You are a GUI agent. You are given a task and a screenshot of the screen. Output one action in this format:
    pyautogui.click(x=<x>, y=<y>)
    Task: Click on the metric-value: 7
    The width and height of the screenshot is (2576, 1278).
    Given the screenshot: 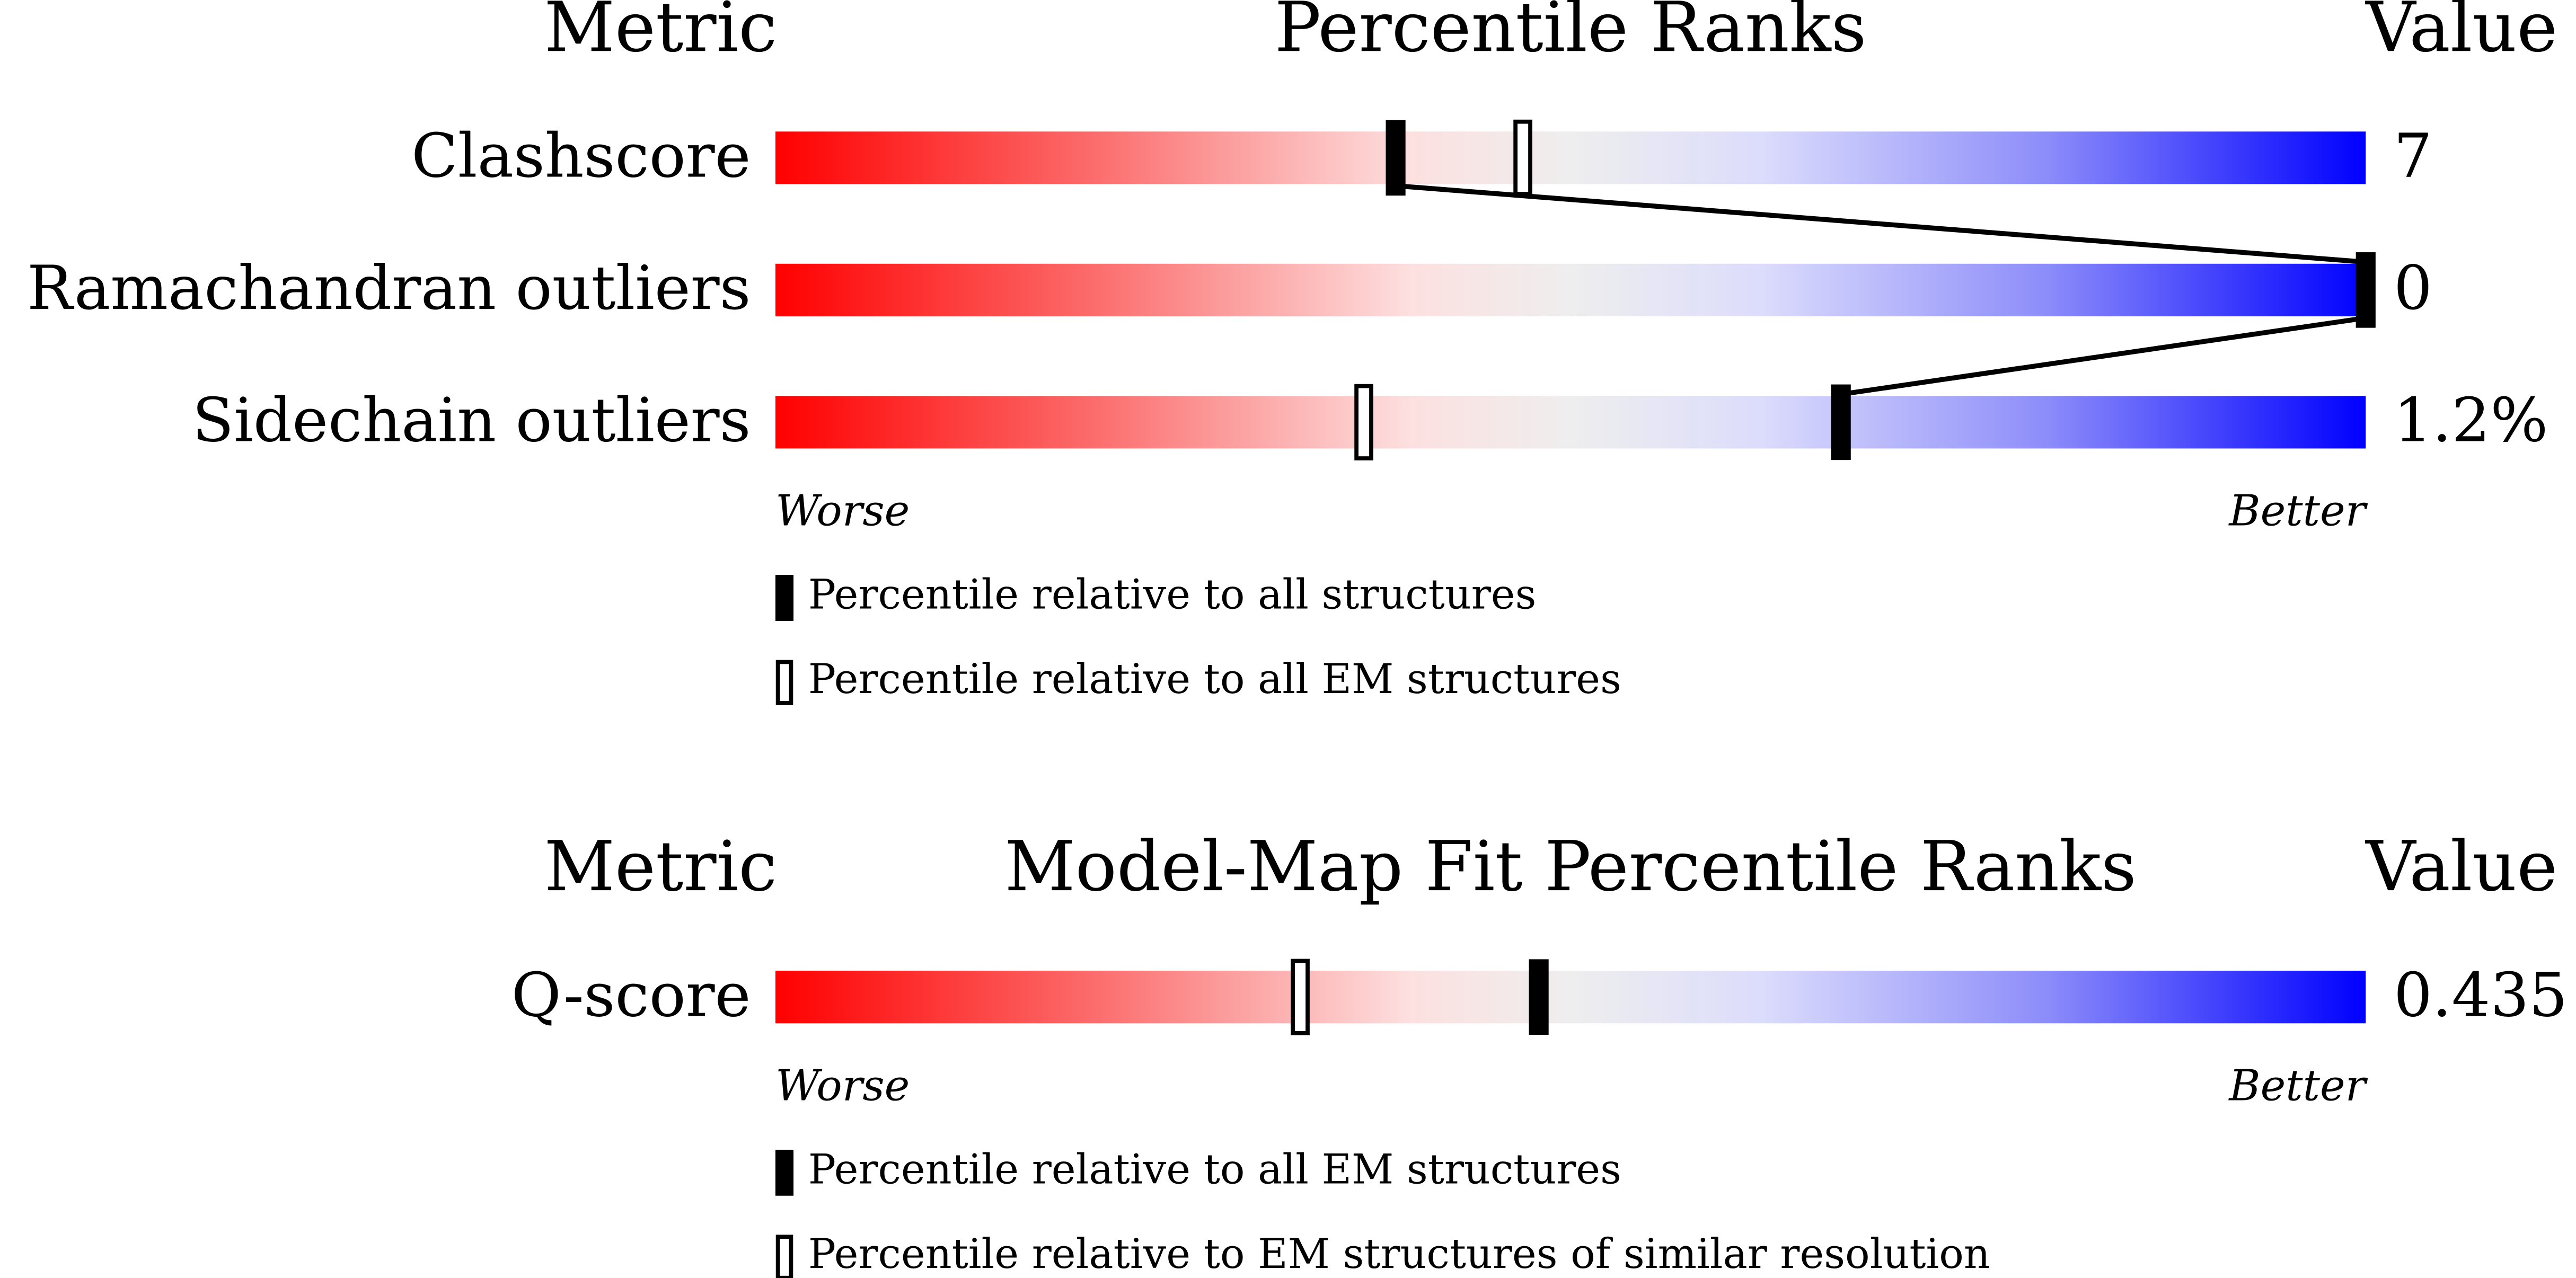 What is the action you would take?
    pyautogui.click(x=2413, y=156)
    